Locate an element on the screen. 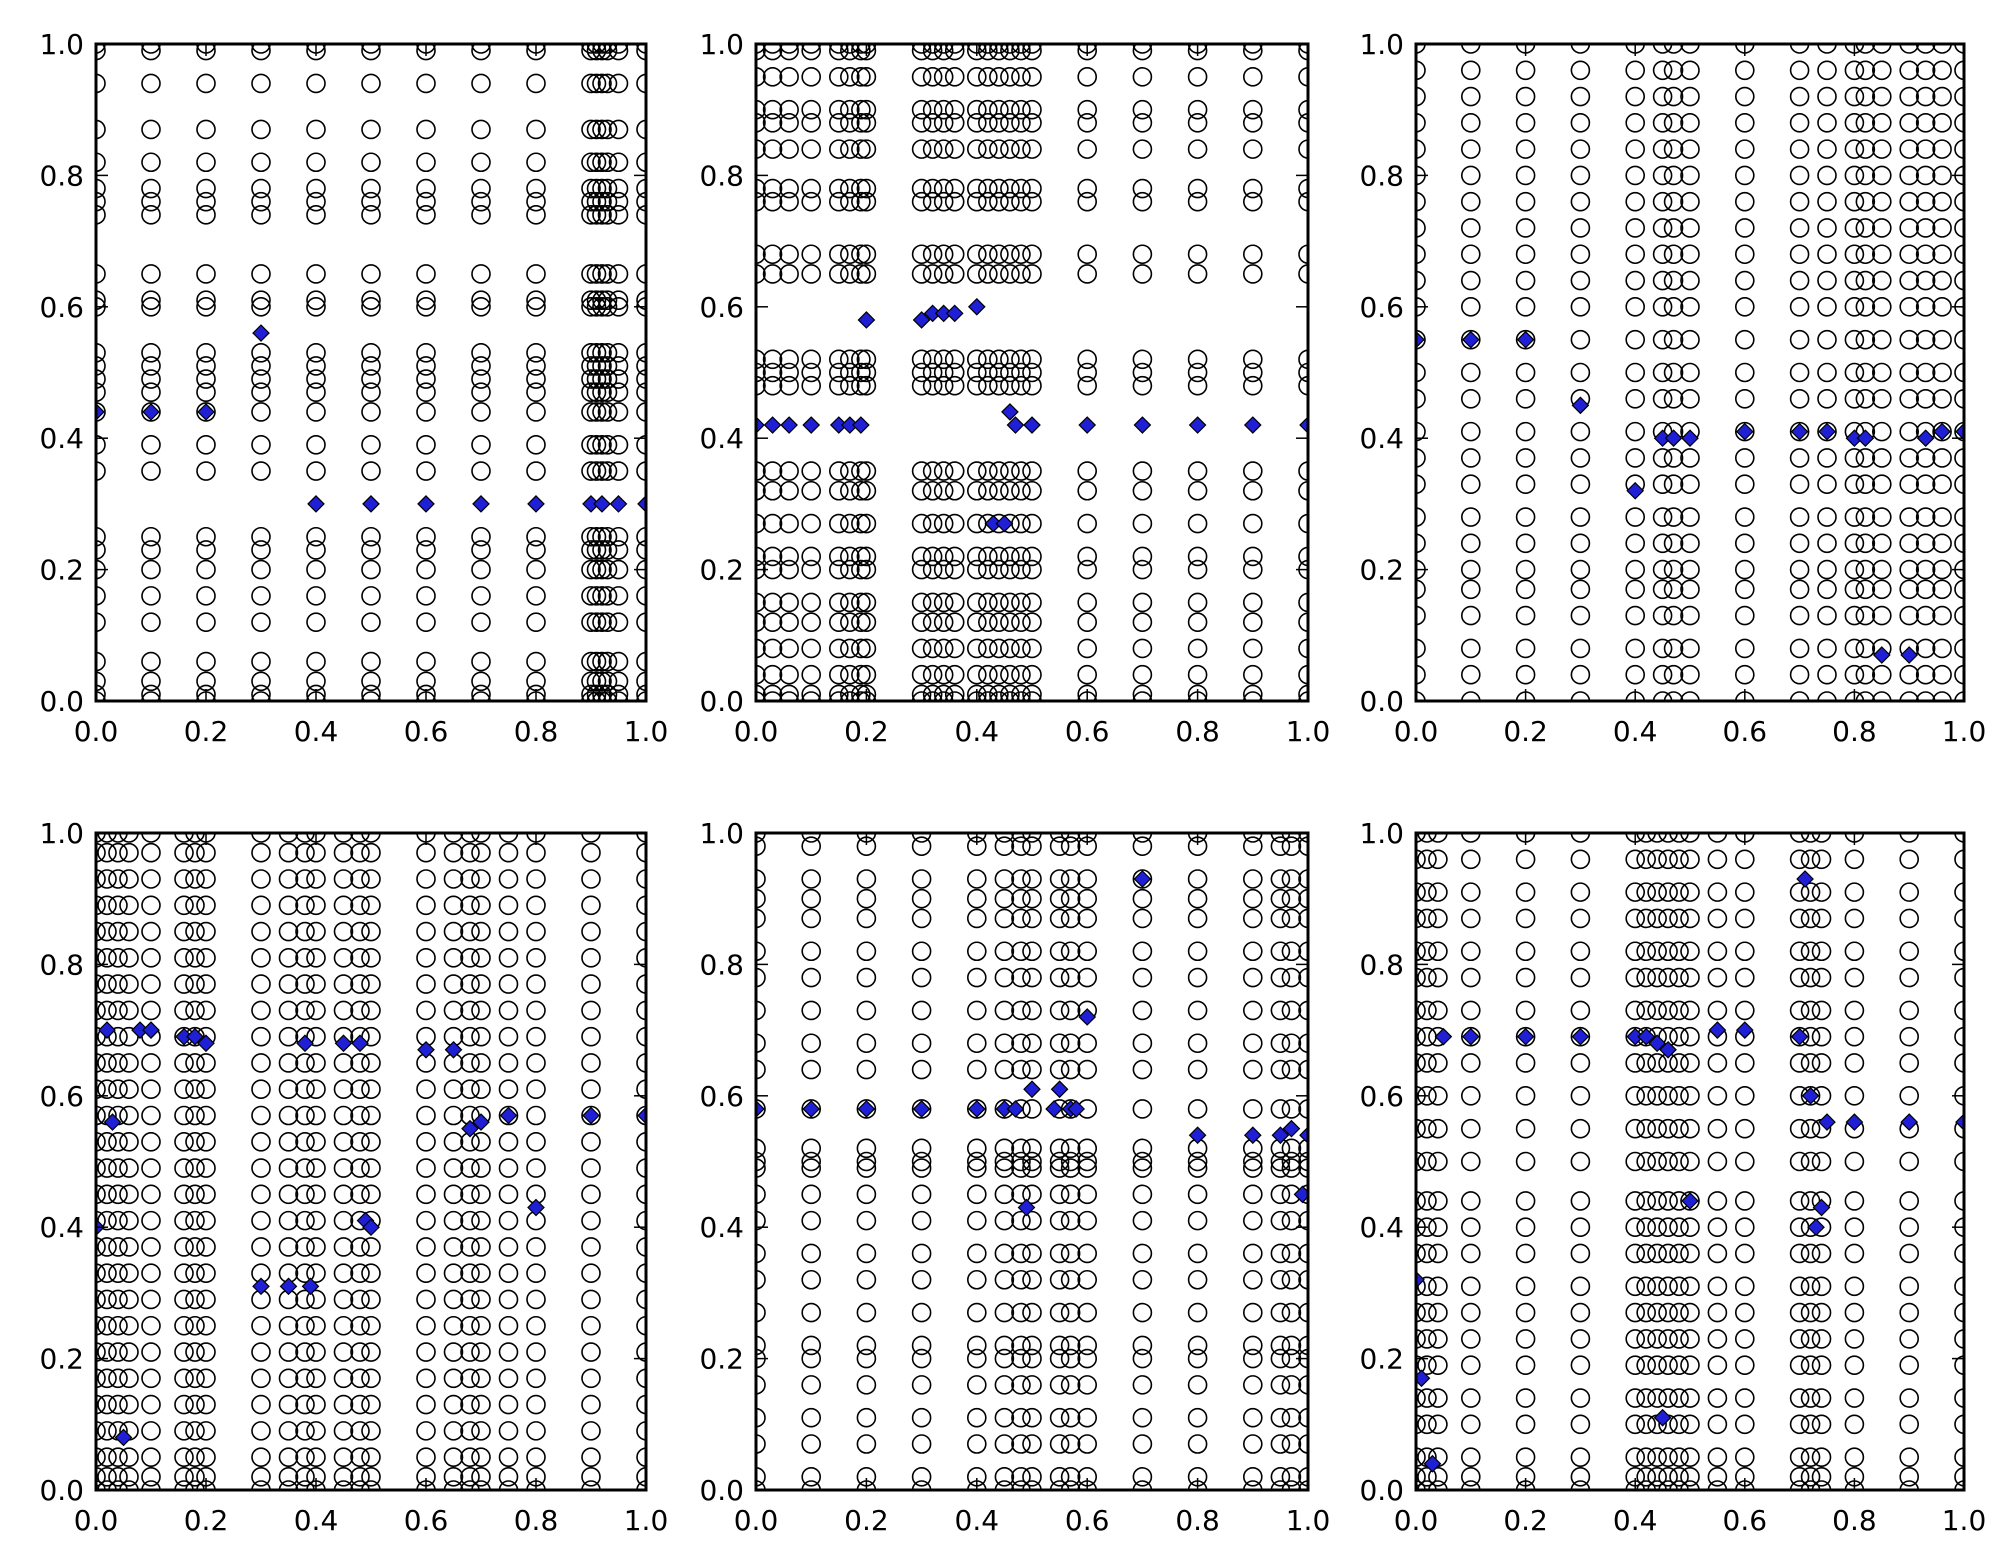  x-tick-label: 0.2 is located at coordinates (206, 1520).